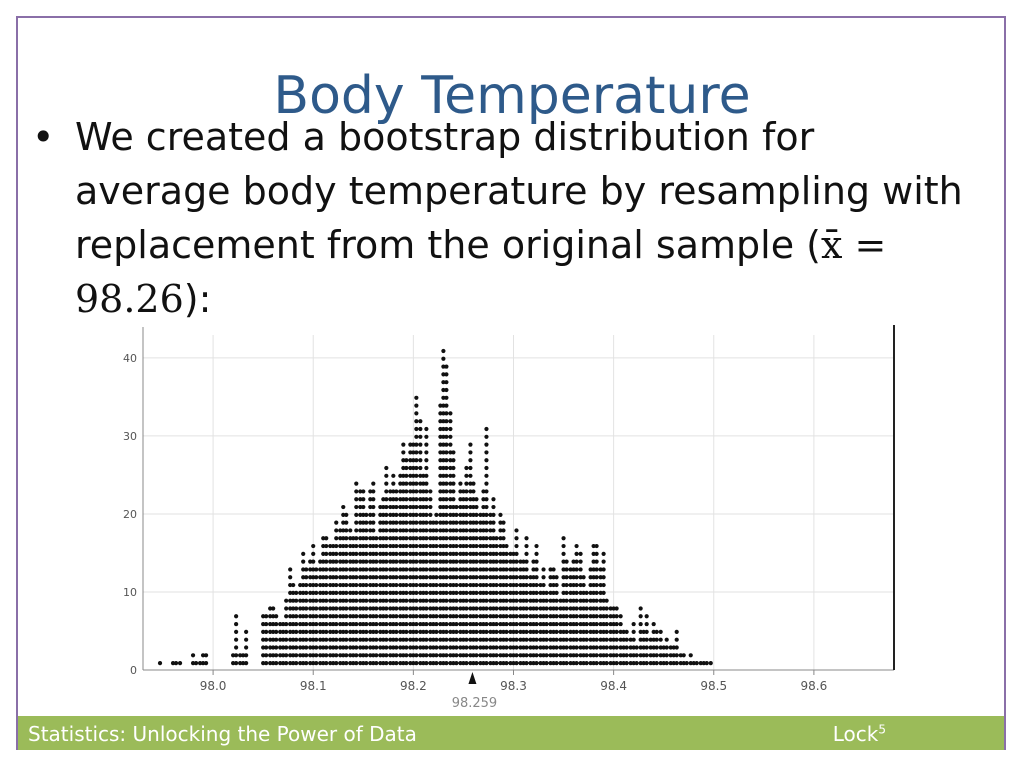 The image size is (1024, 768). Describe the element at coordinates (413, 686) in the screenshot. I see `x-tick-label: 98.2` at that location.